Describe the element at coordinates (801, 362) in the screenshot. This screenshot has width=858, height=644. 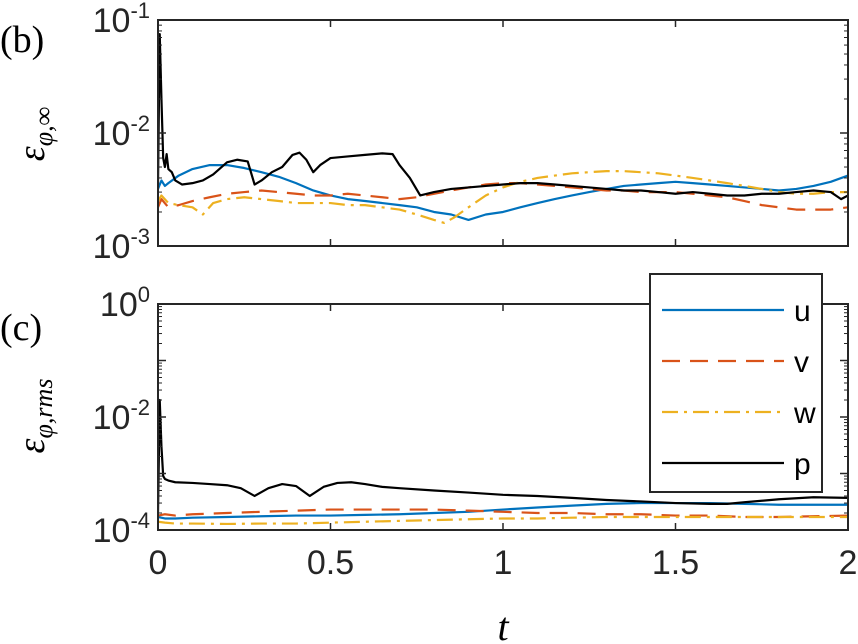
I see `legend-label-v: v` at that location.